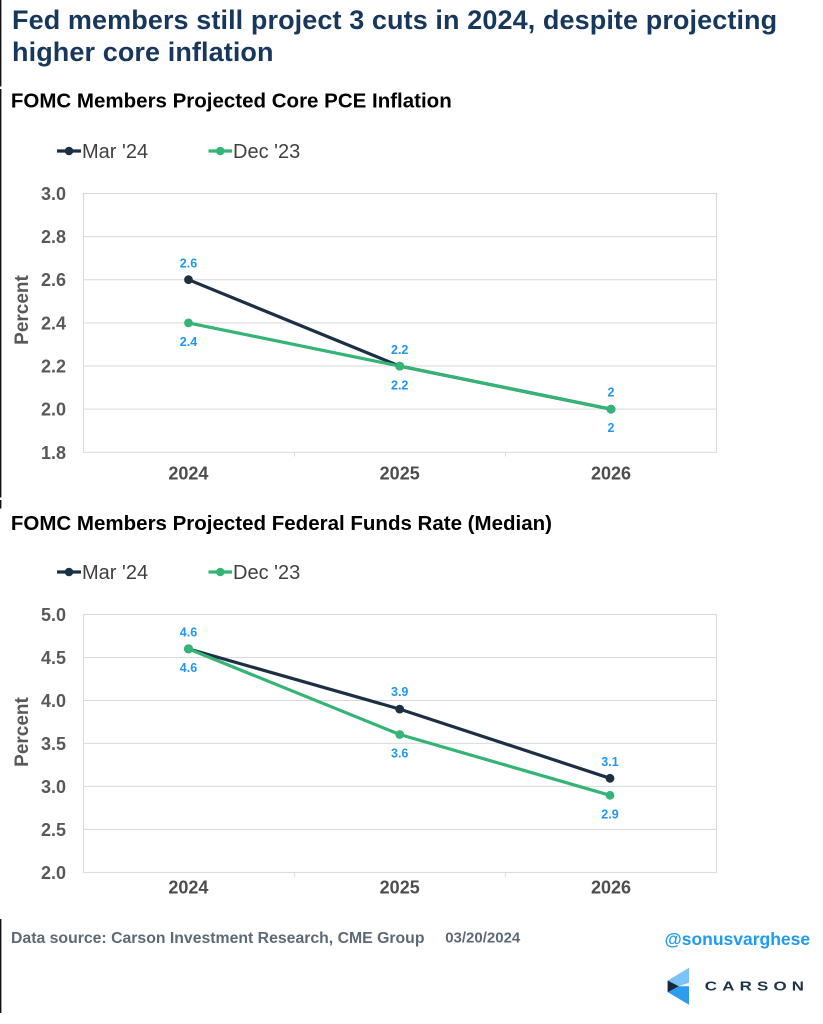  What do you see at coordinates (53, 658) in the screenshot?
I see `svg-text: 4.5` at bounding box center [53, 658].